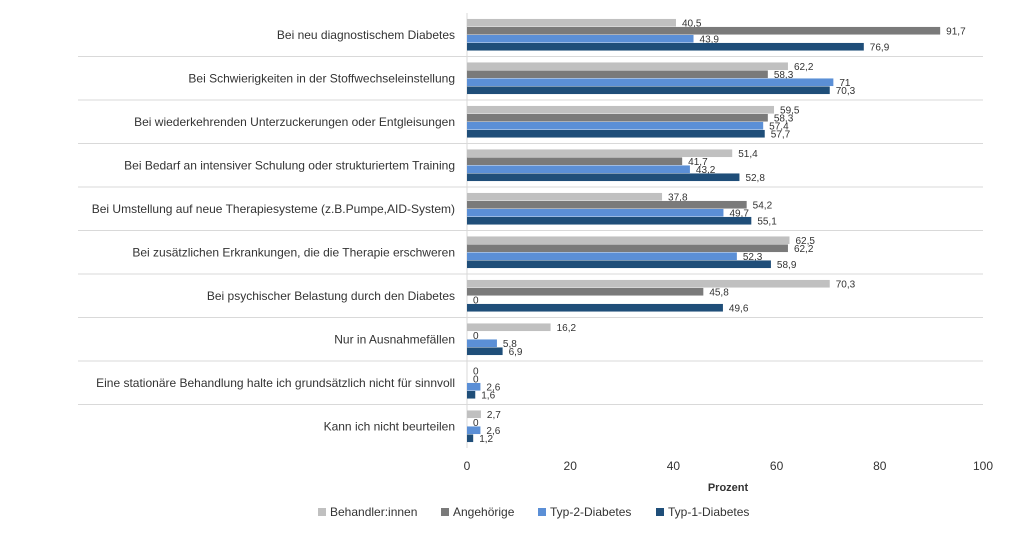 Image resolution: width=1024 pixels, height=538 pixels. What do you see at coordinates (880, 47) in the screenshot?
I see `data-label: 76,9` at bounding box center [880, 47].